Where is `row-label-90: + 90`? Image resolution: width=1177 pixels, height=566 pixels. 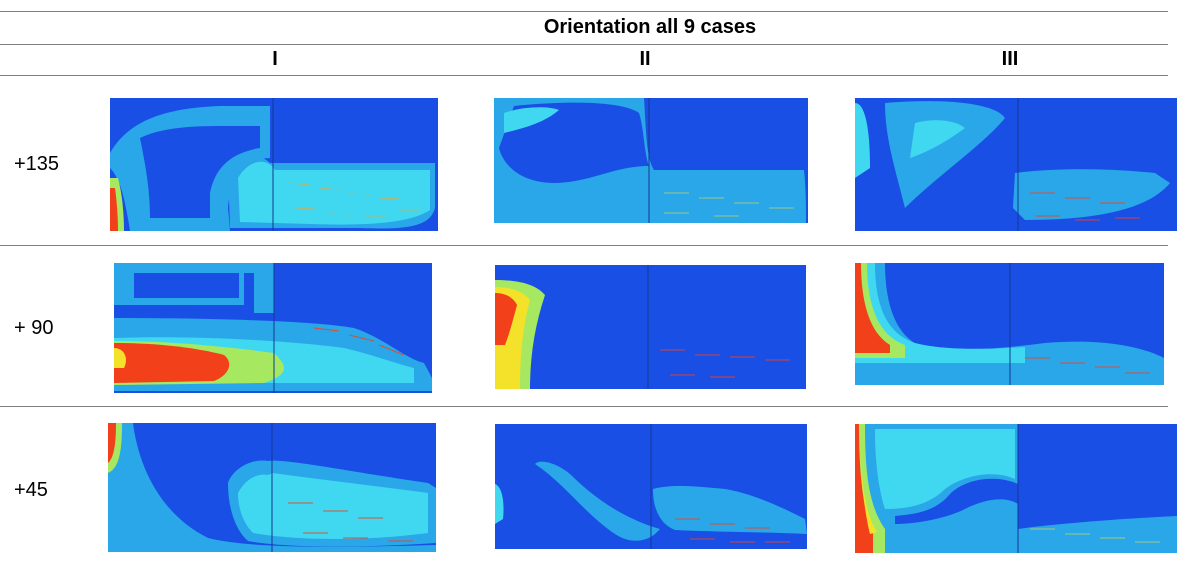
row-label-90: + 90 is located at coordinates (34, 328).